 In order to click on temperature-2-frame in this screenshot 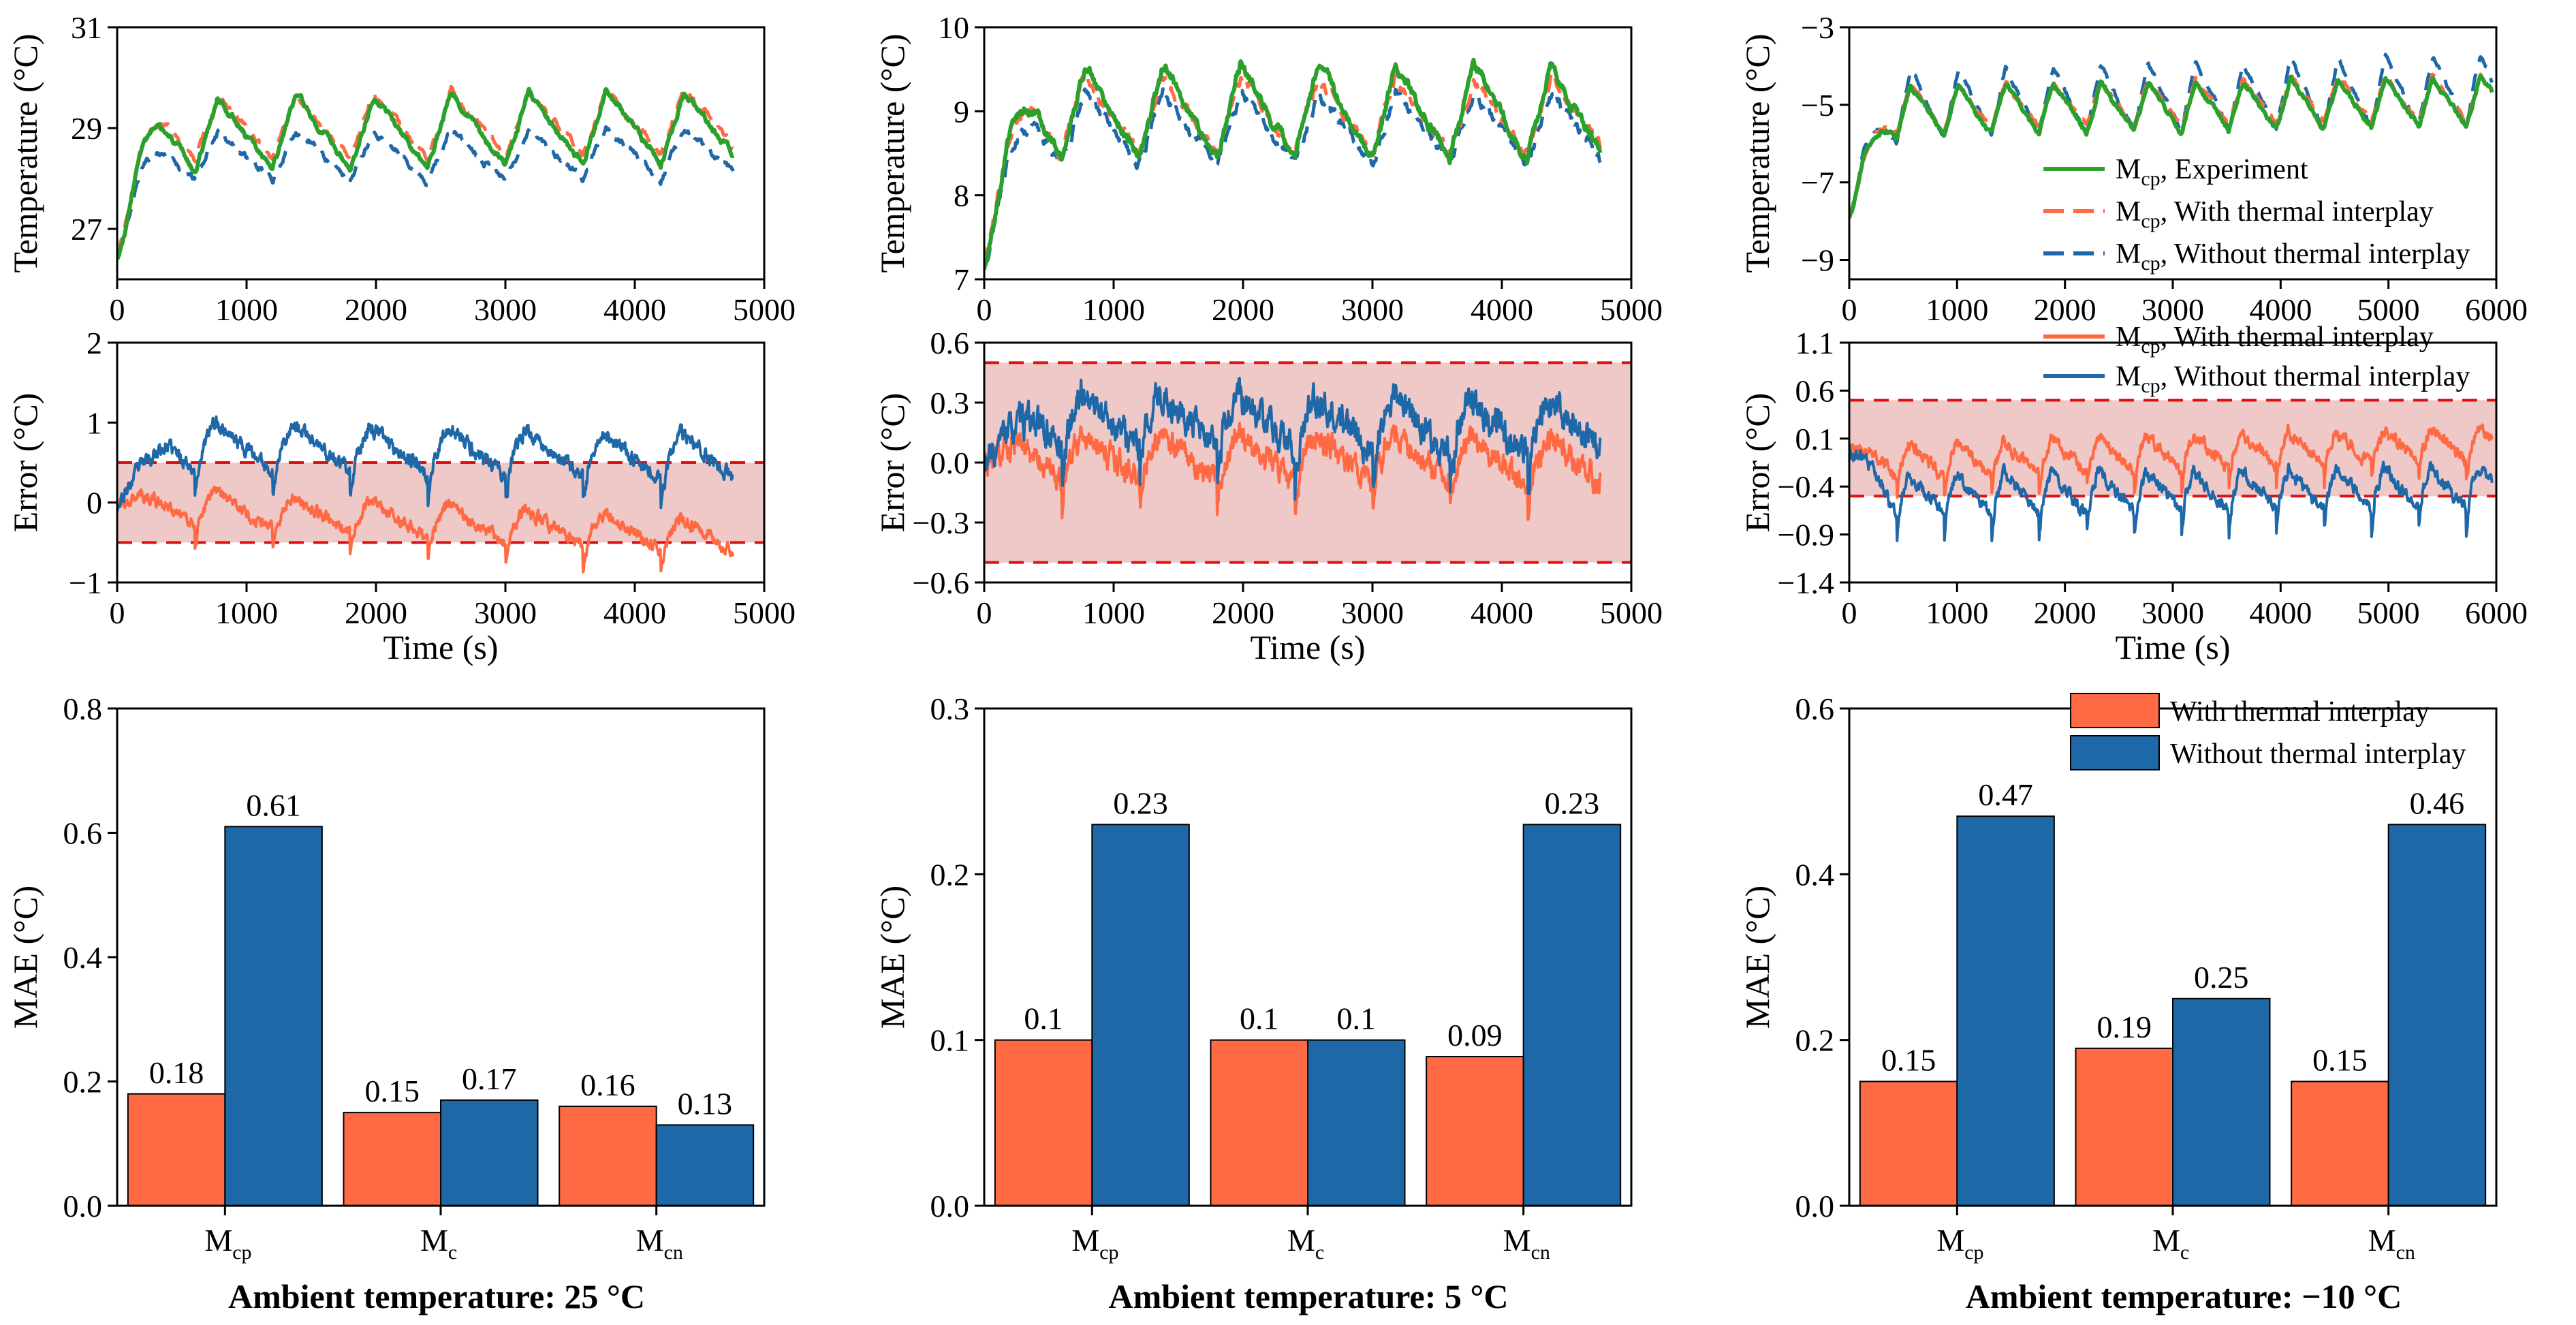, I will do `click(2173, 153)`.